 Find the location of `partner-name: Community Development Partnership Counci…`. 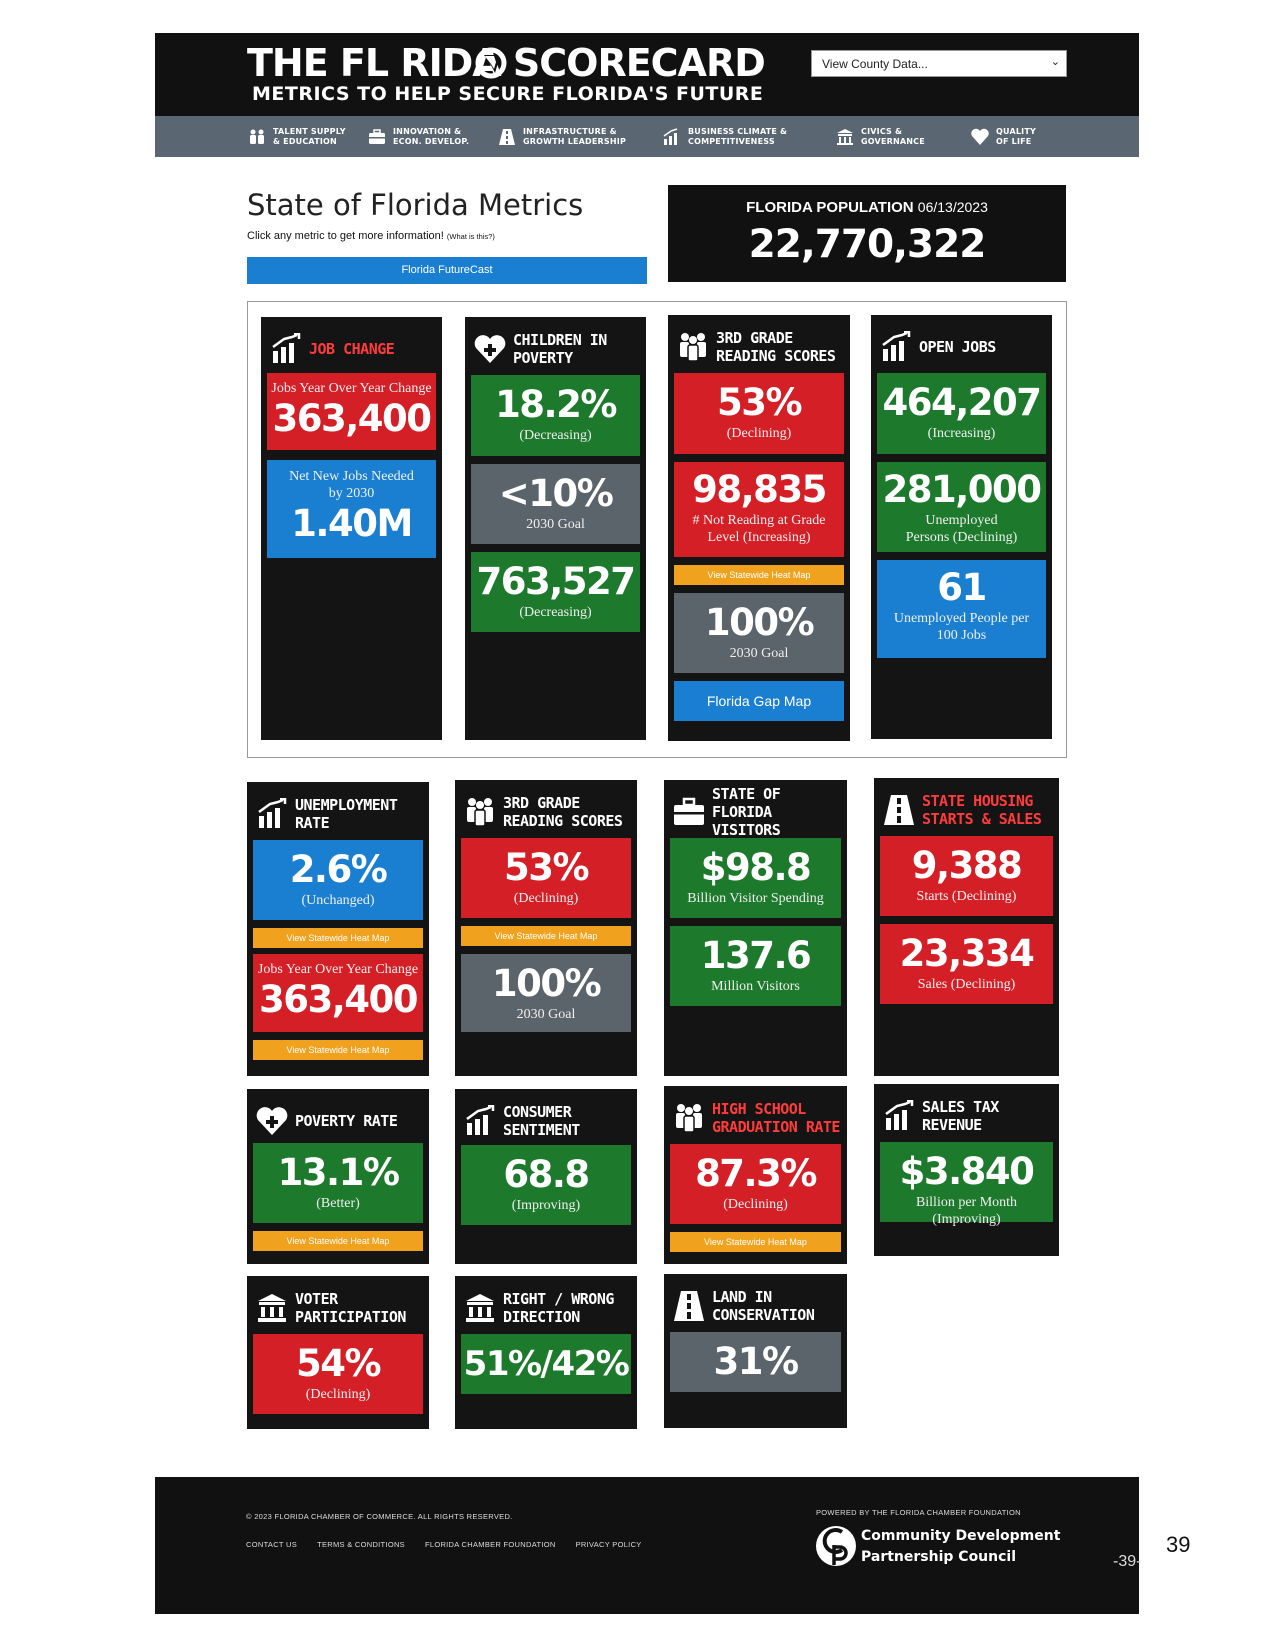

partner-name: Community Development Partnership Counci… is located at coordinates (960, 1547).